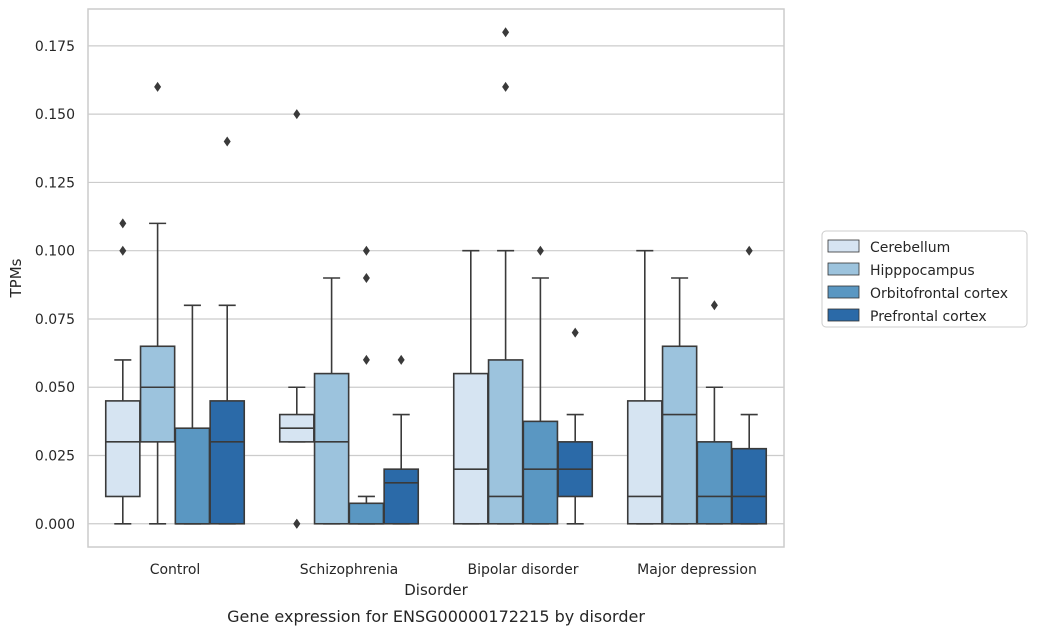 The width and height of the screenshot is (1037, 634). What do you see at coordinates (55, 320) in the screenshot?
I see `y-tick-label-3: 0.075` at bounding box center [55, 320].